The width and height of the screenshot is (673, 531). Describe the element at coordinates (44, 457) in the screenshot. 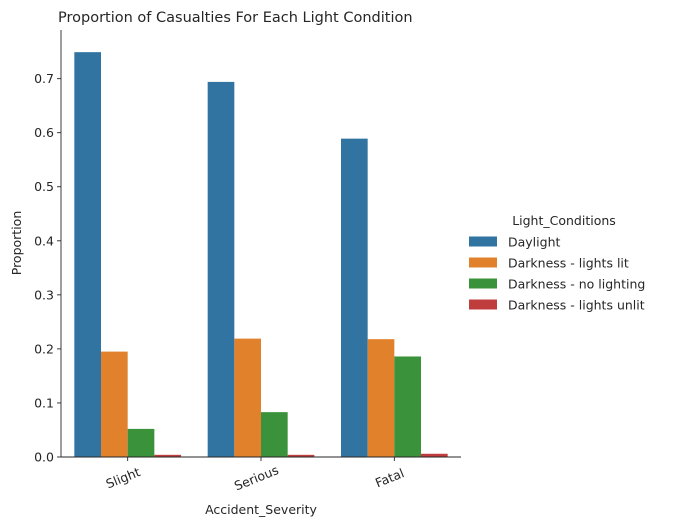

I see `y-tick-label: 0.0` at that location.